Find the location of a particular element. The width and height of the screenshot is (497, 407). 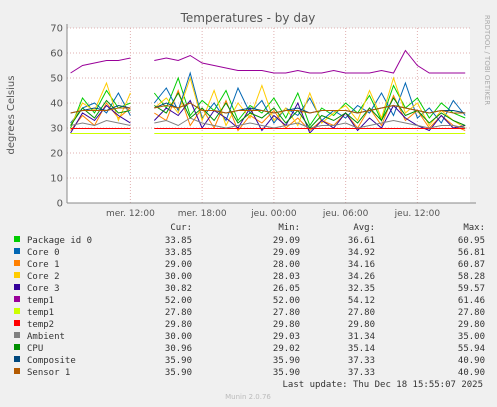

y-tick-label: 40 is located at coordinates (56, 104).